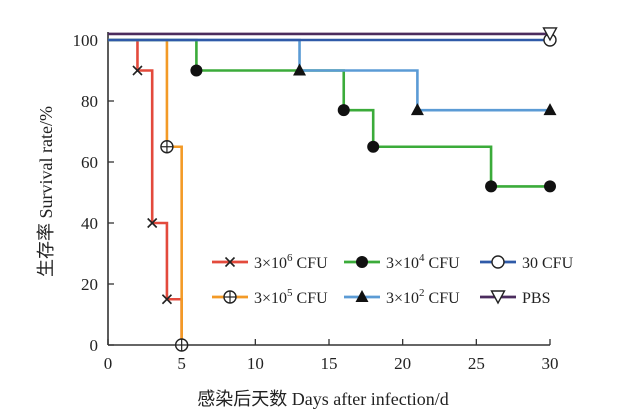  What do you see at coordinates (423, 262) in the screenshot?
I see `legend-label: 3×104 CFU` at bounding box center [423, 262].